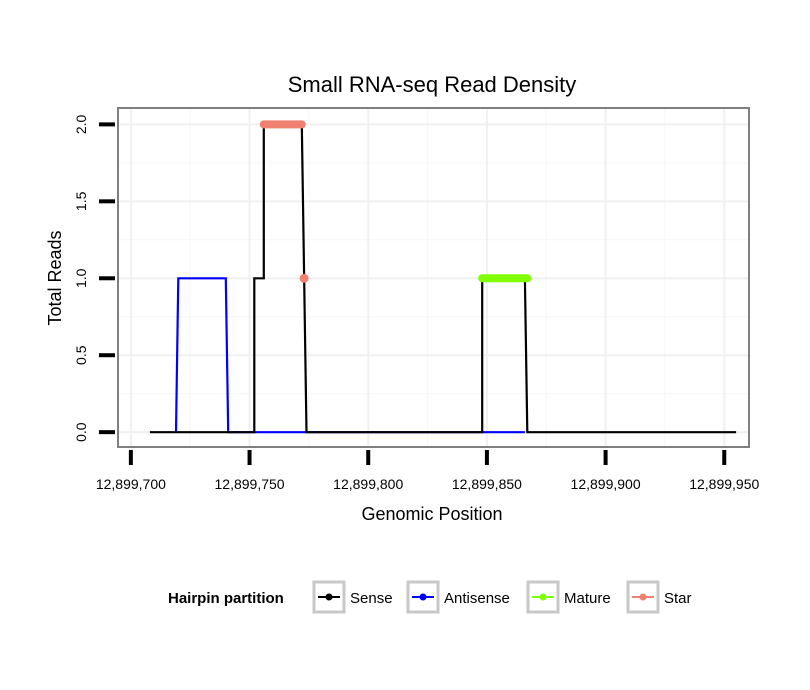  What do you see at coordinates (606, 484) in the screenshot?
I see `x-tick-label: 12,899,900` at bounding box center [606, 484].